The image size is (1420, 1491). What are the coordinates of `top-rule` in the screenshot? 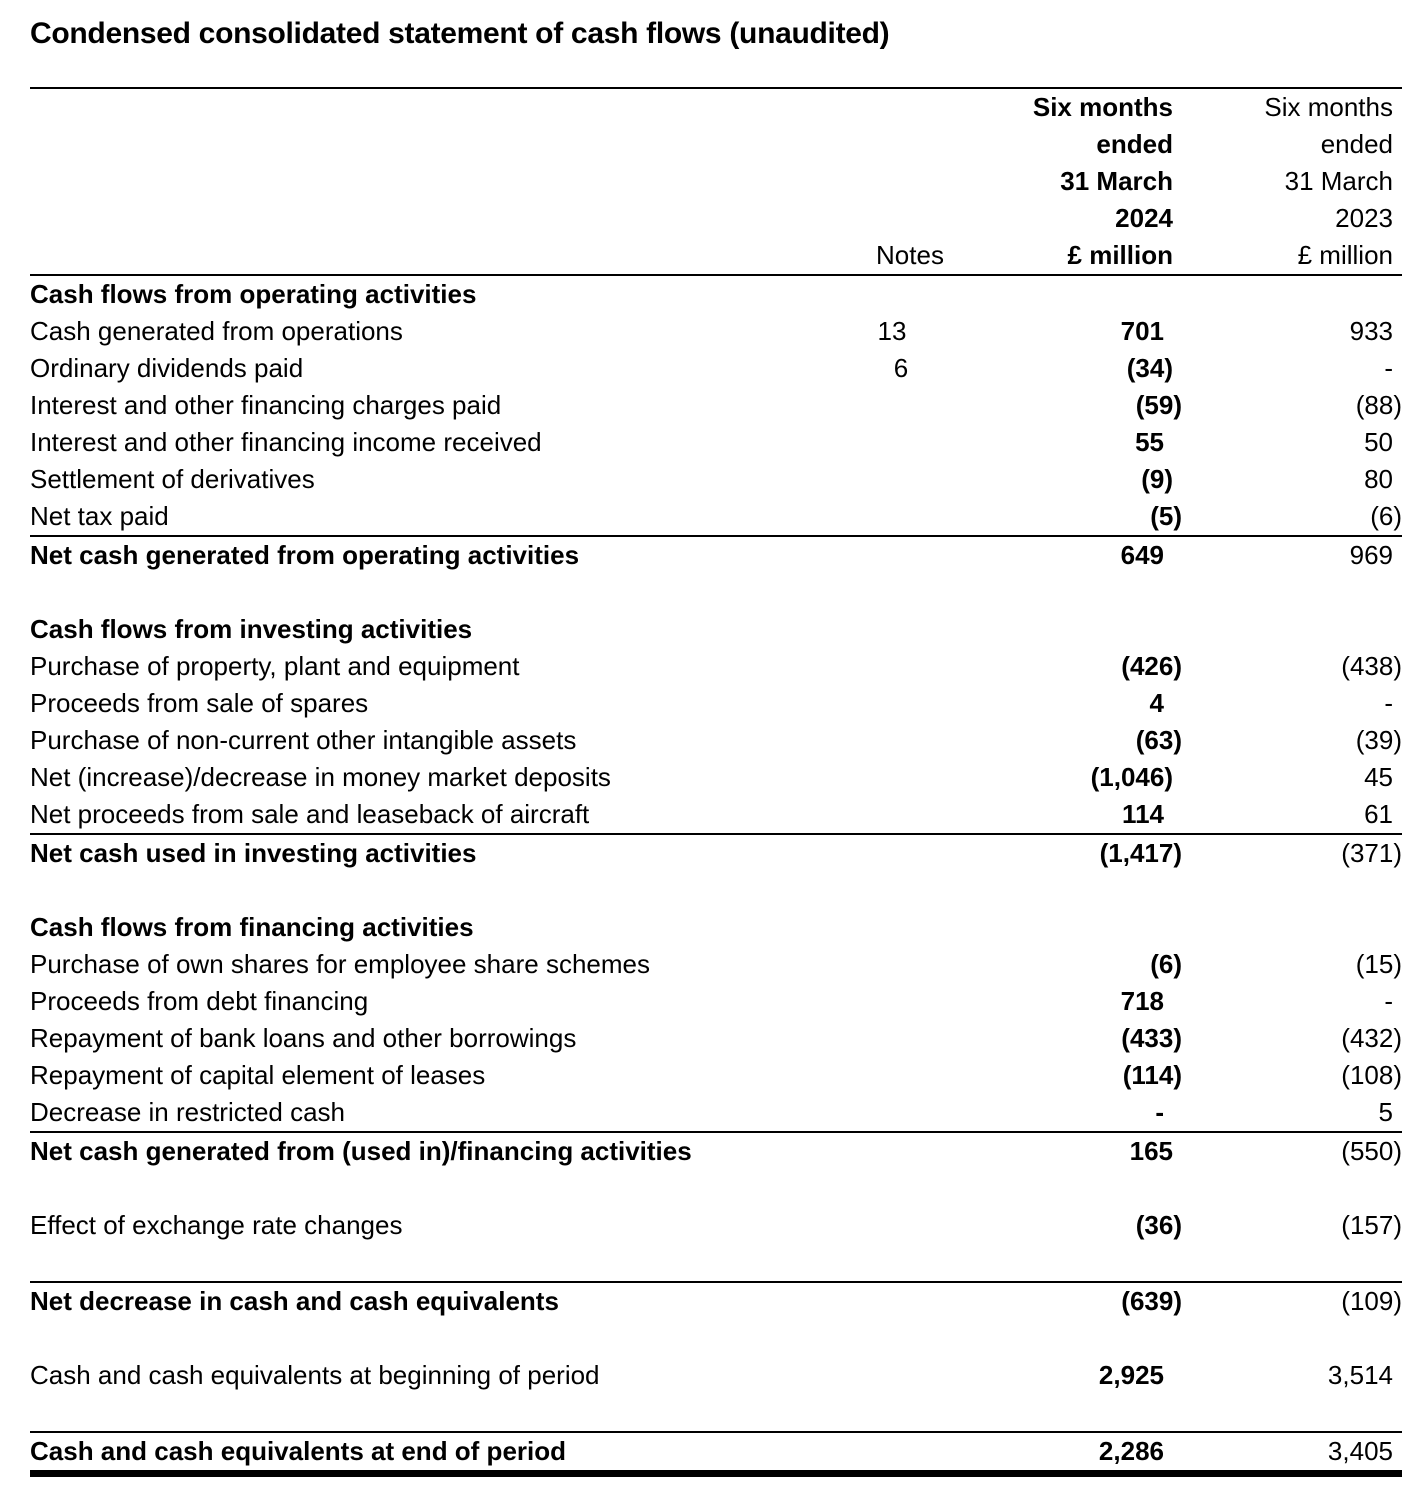 It's located at (716, 88).